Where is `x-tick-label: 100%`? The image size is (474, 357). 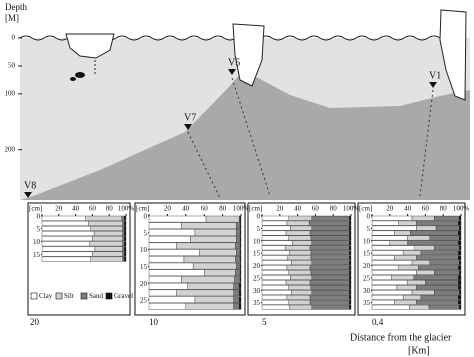 x-tick-label: 100% is located at coordinates (351, 209).